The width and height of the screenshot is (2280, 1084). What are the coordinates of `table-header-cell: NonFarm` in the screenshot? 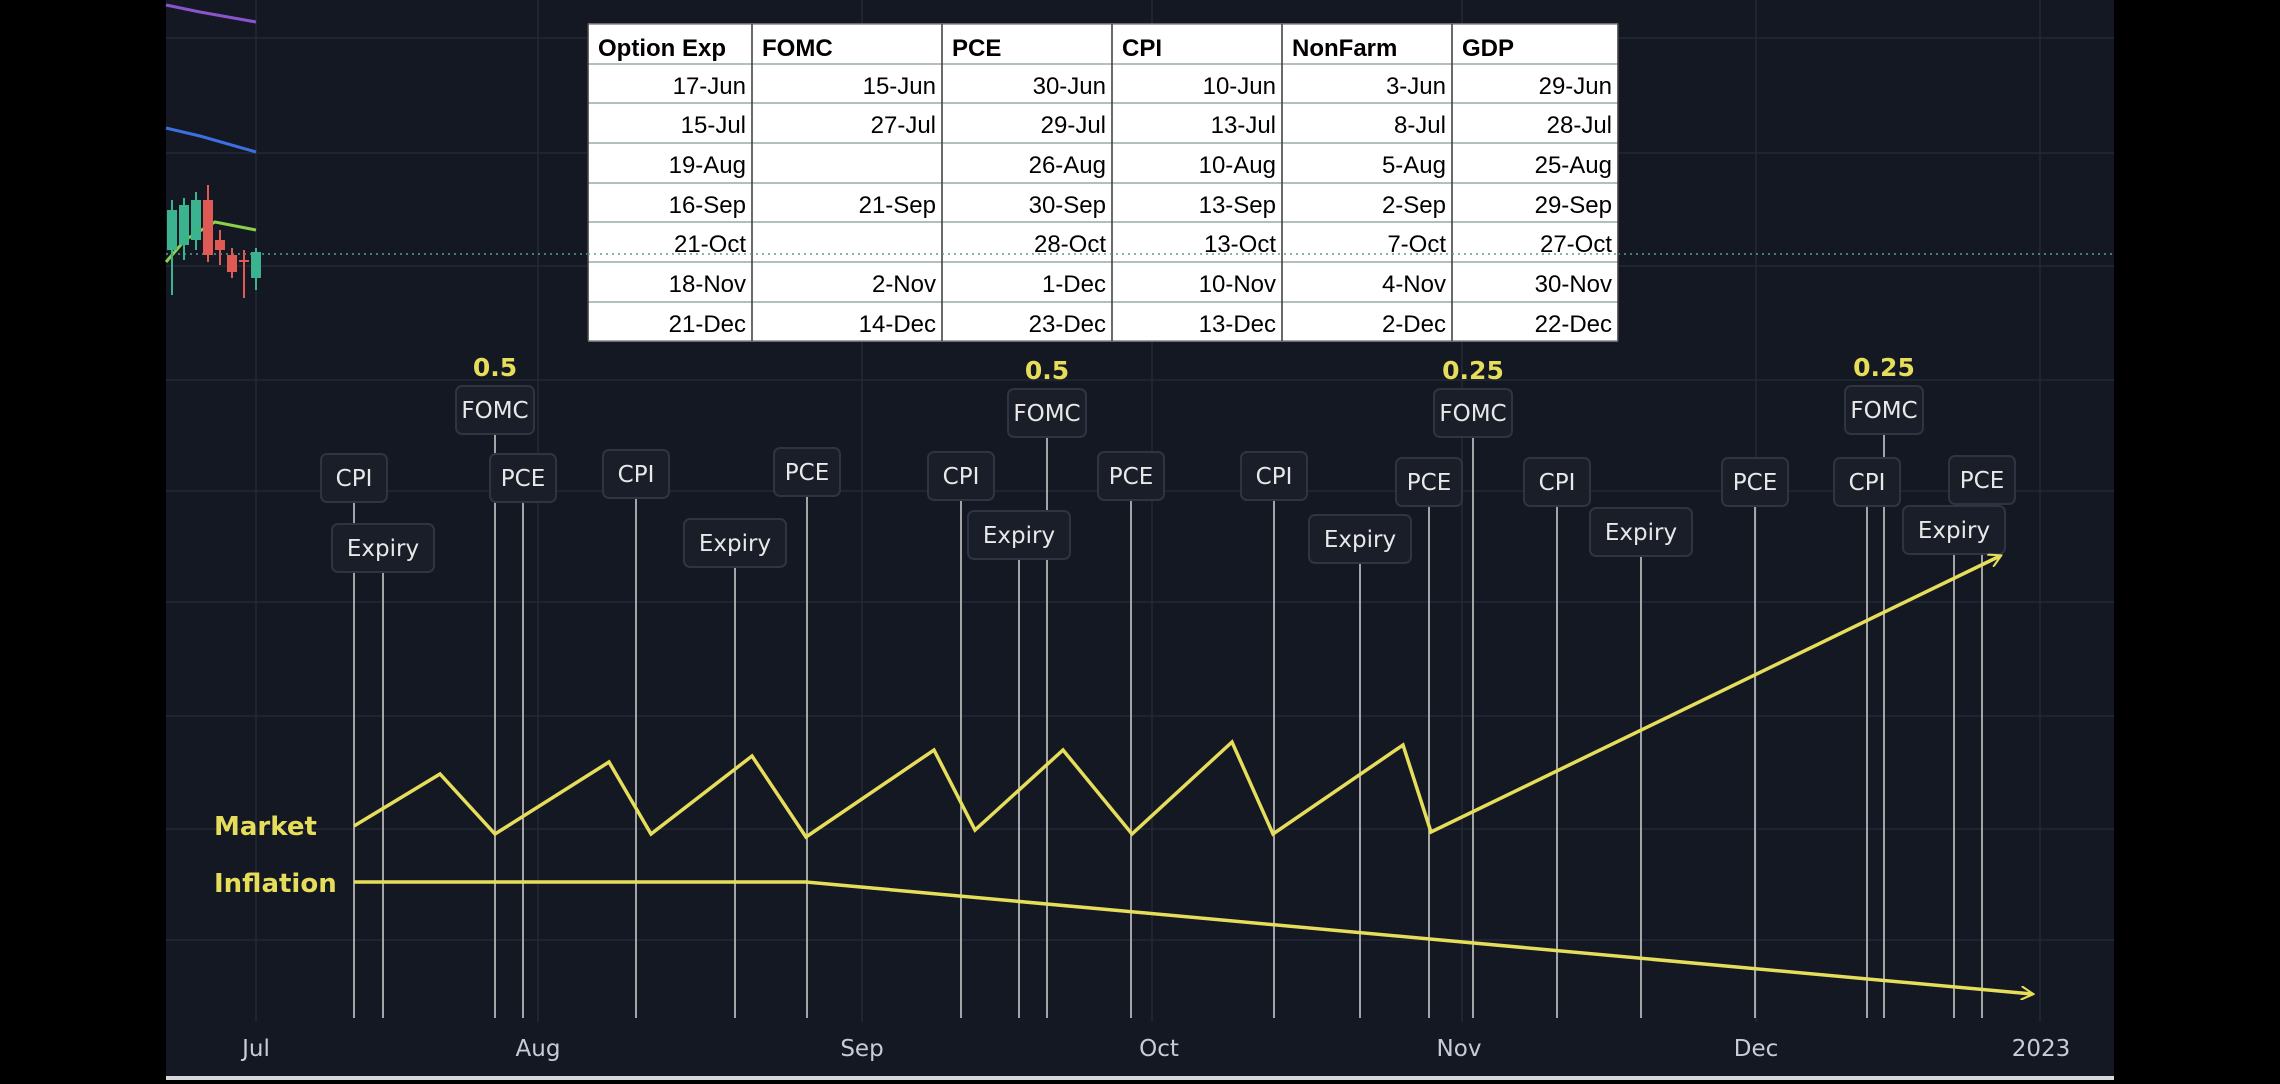 It's located at (1344, 48).